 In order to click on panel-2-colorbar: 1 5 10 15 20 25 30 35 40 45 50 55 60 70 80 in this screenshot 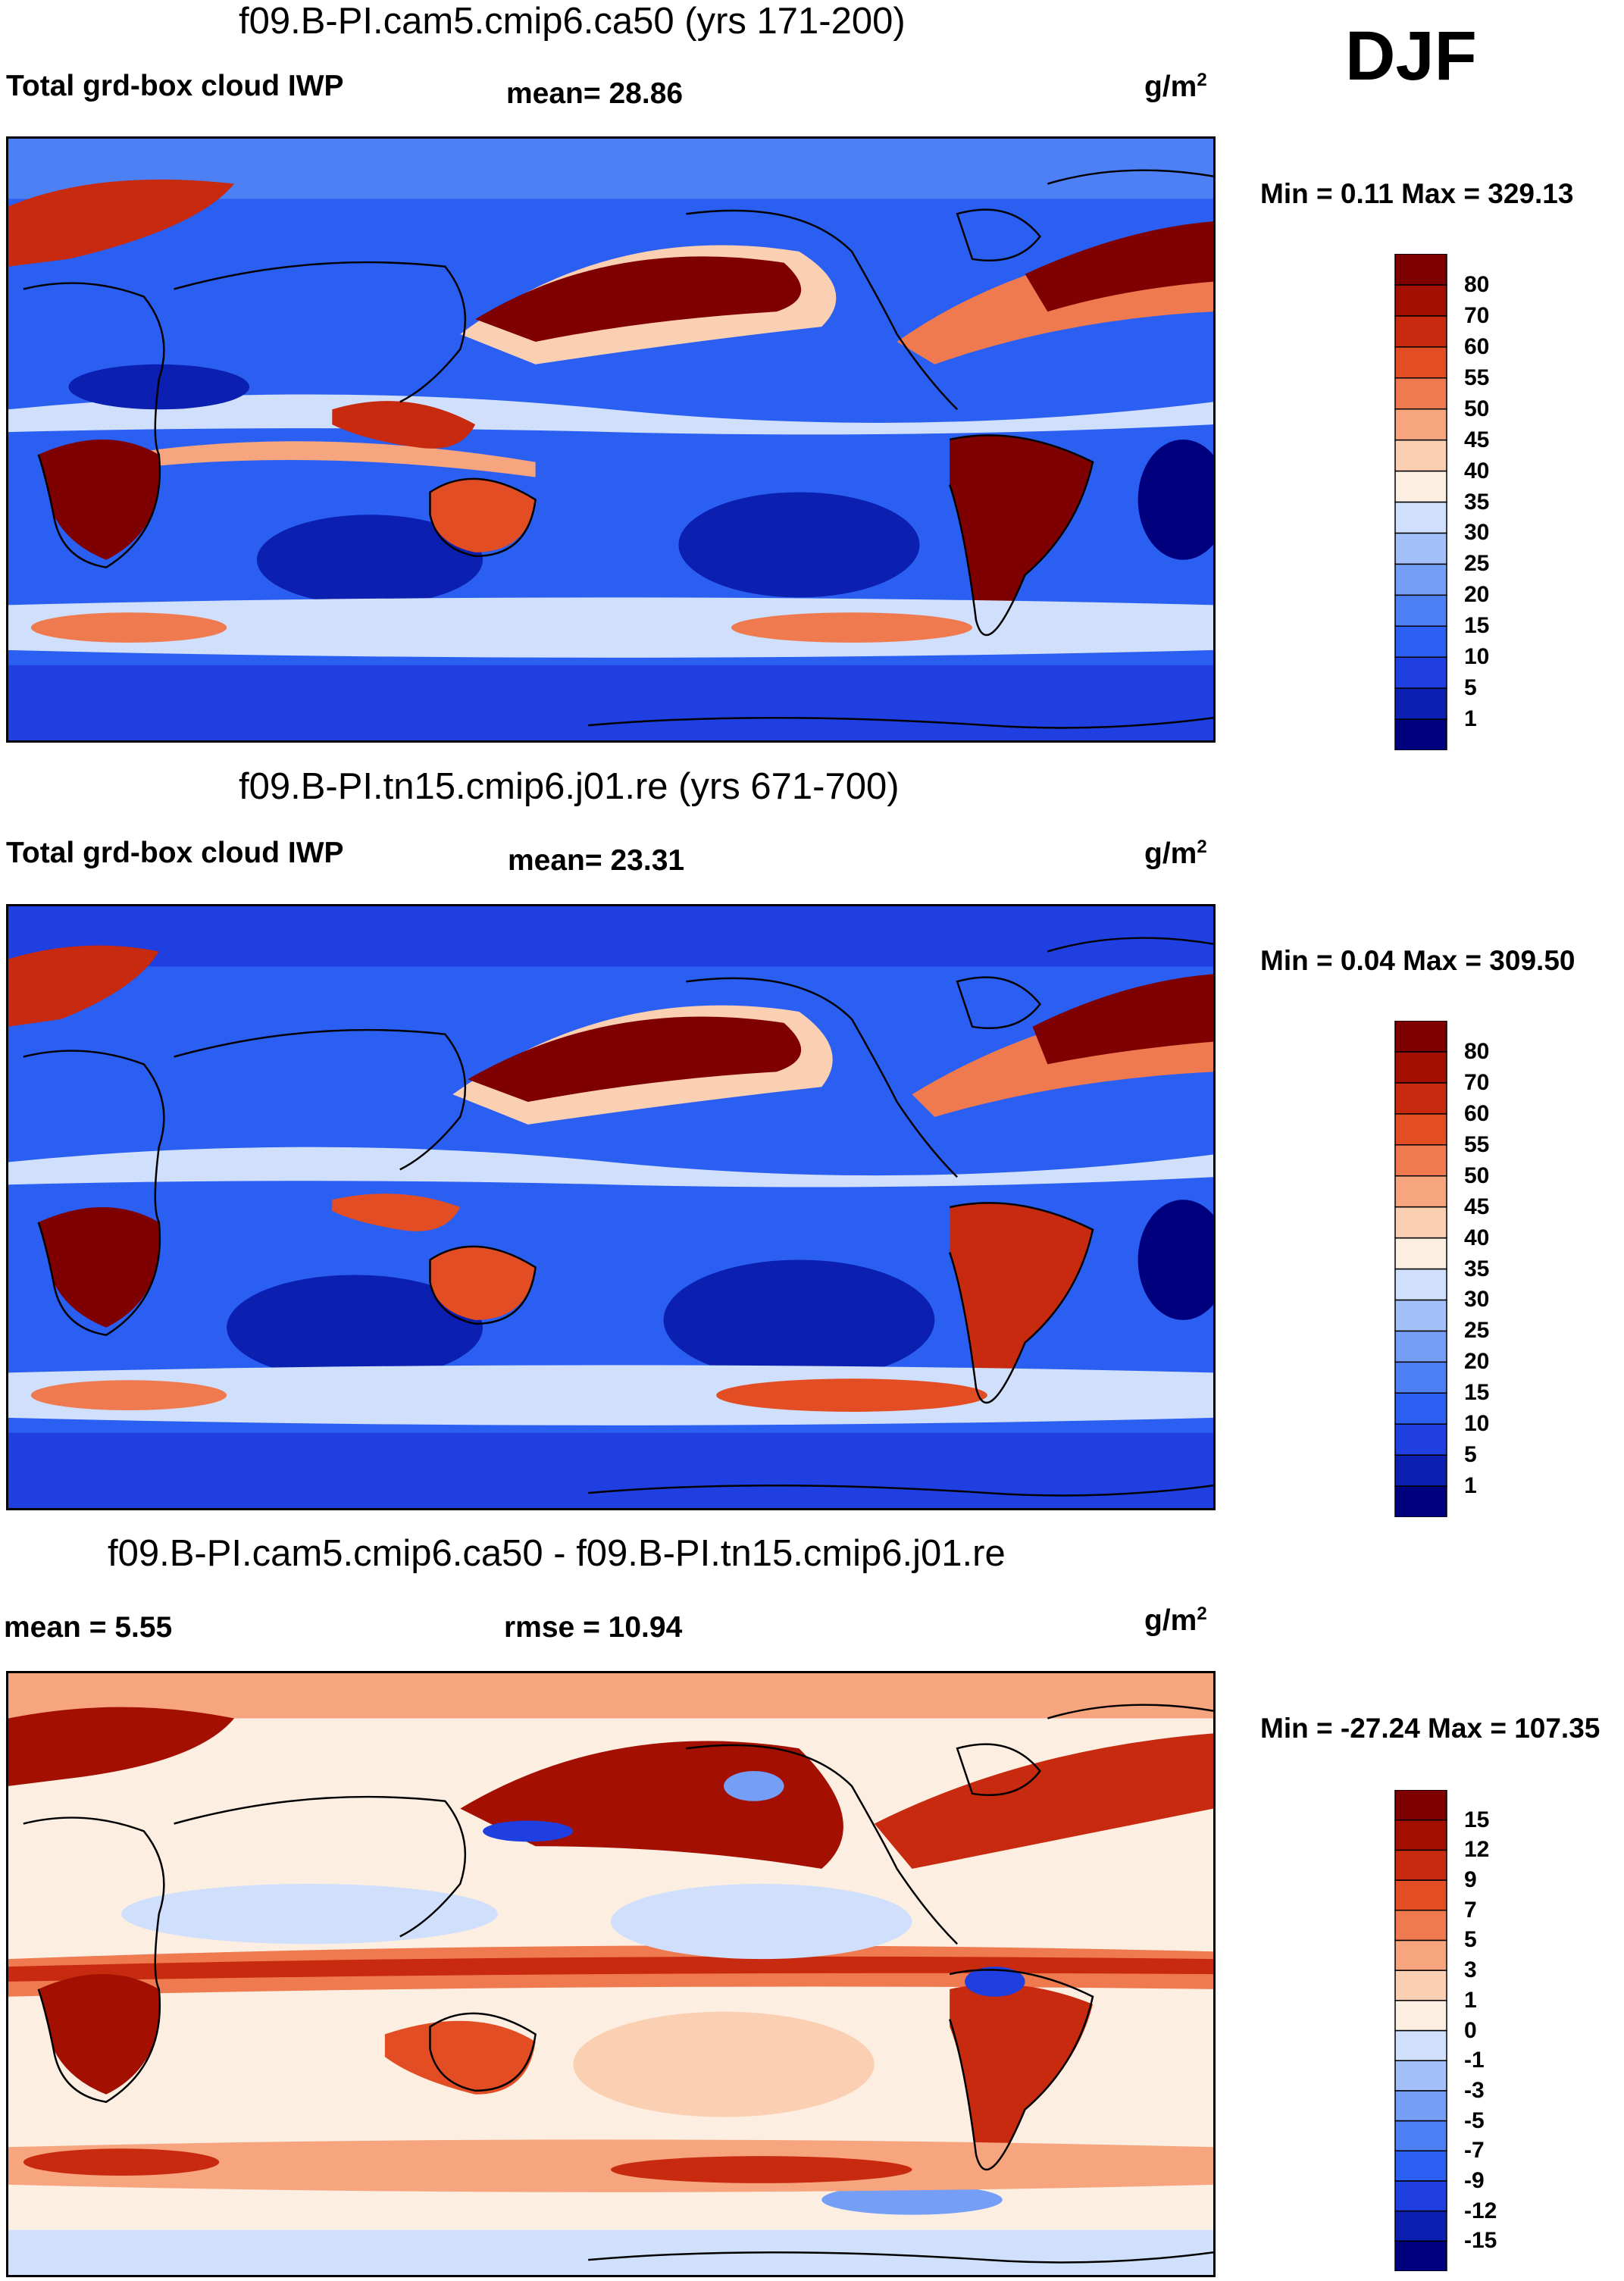, I will do `click(1441, 1269)`.